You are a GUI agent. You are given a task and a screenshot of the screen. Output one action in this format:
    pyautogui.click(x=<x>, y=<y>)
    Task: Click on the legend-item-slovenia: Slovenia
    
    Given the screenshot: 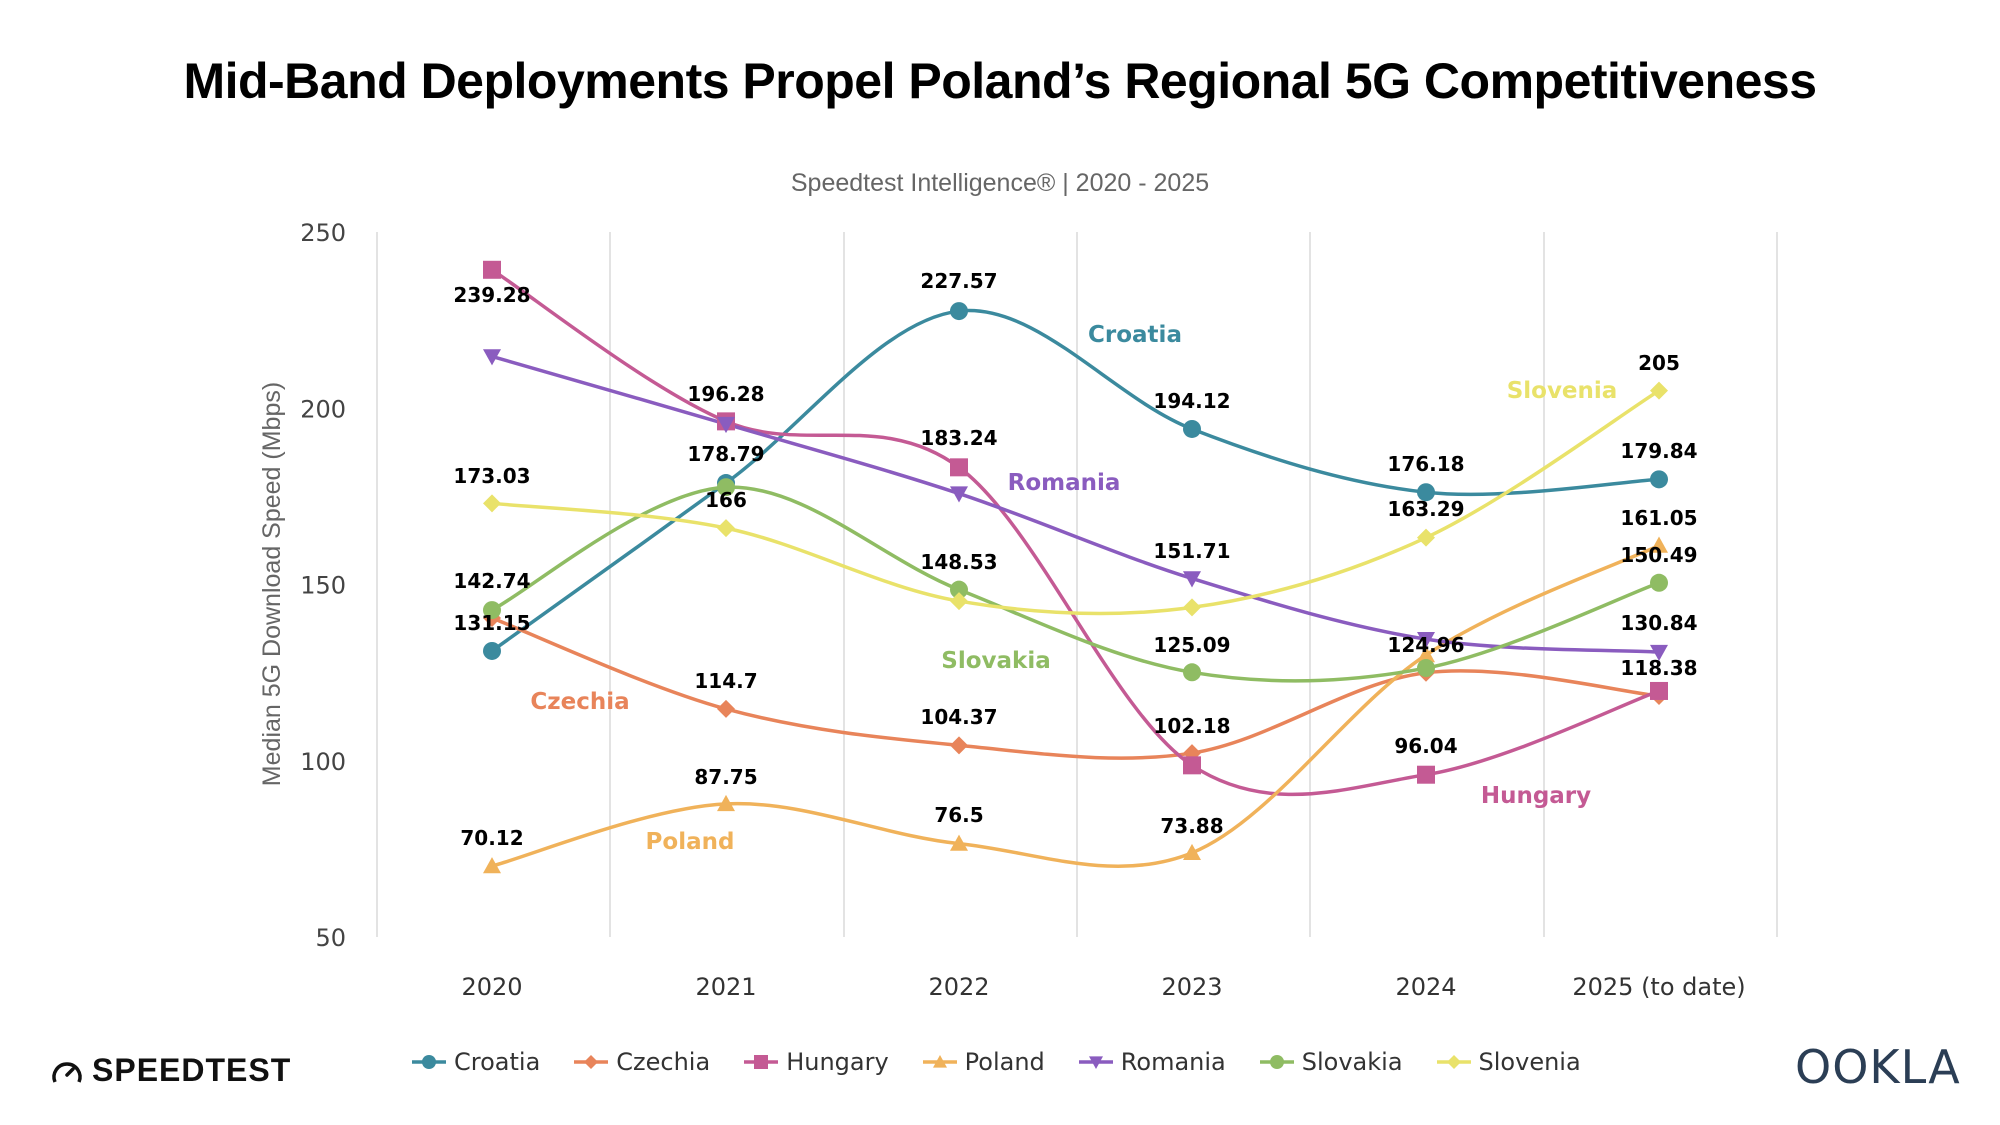 What is the action you would take?
    pyautogui.click(x=1508, y=1062)
    